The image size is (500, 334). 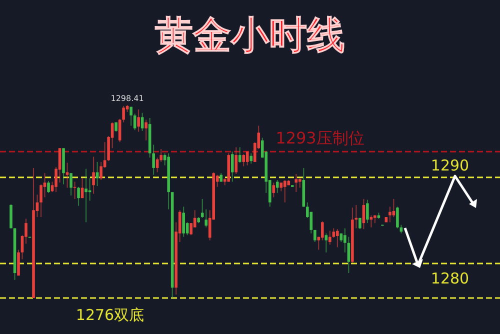 What do you see at coordinates (110, 315) in the screenshot?
I see `ref-line-label: 1276双底` at bounding box center [110, 315].